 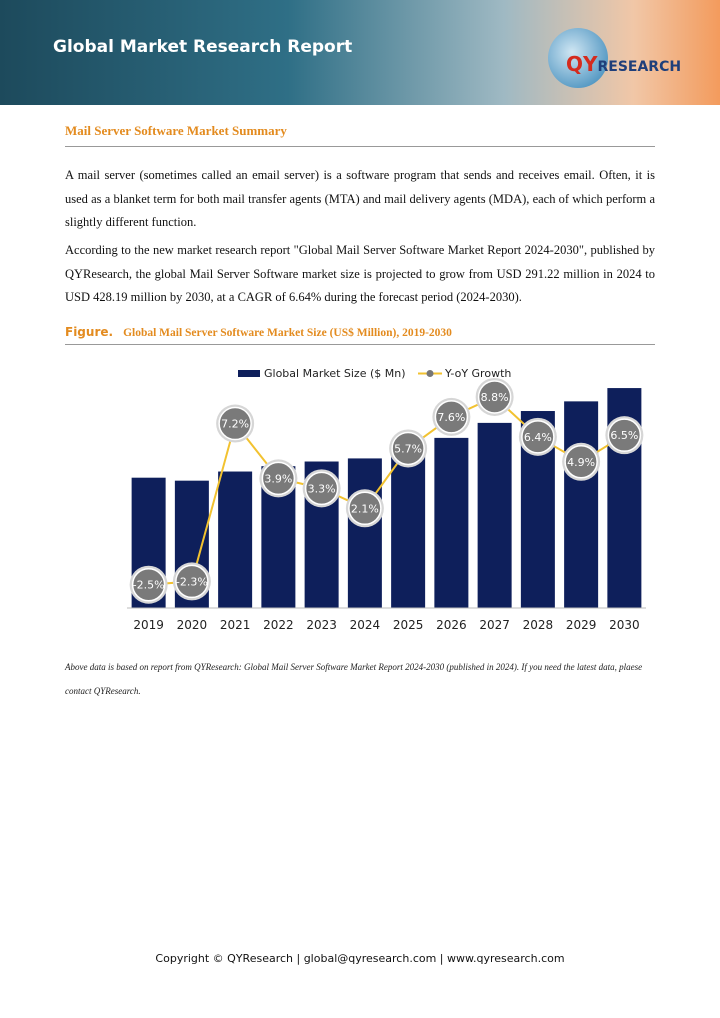 What do you see at coordinates (360, 135) in the screenshot?
I see `section-title: Mail Server Software Market Summary` at bounding box center [360, 135].